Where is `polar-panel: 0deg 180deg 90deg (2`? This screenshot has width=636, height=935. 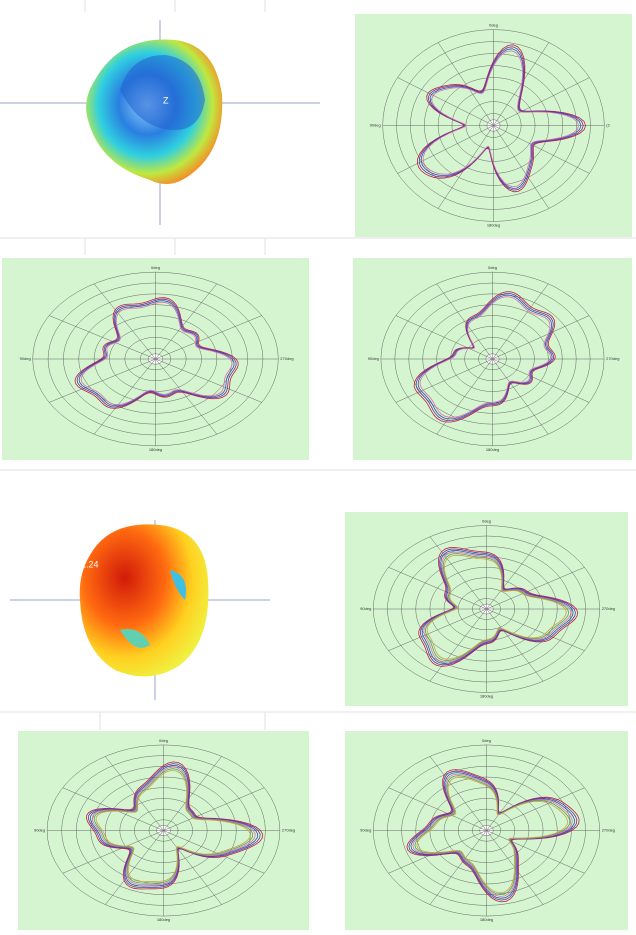 polar-panel: 0deg 180deg 90deg (2 is located at coordinates (493, 125).